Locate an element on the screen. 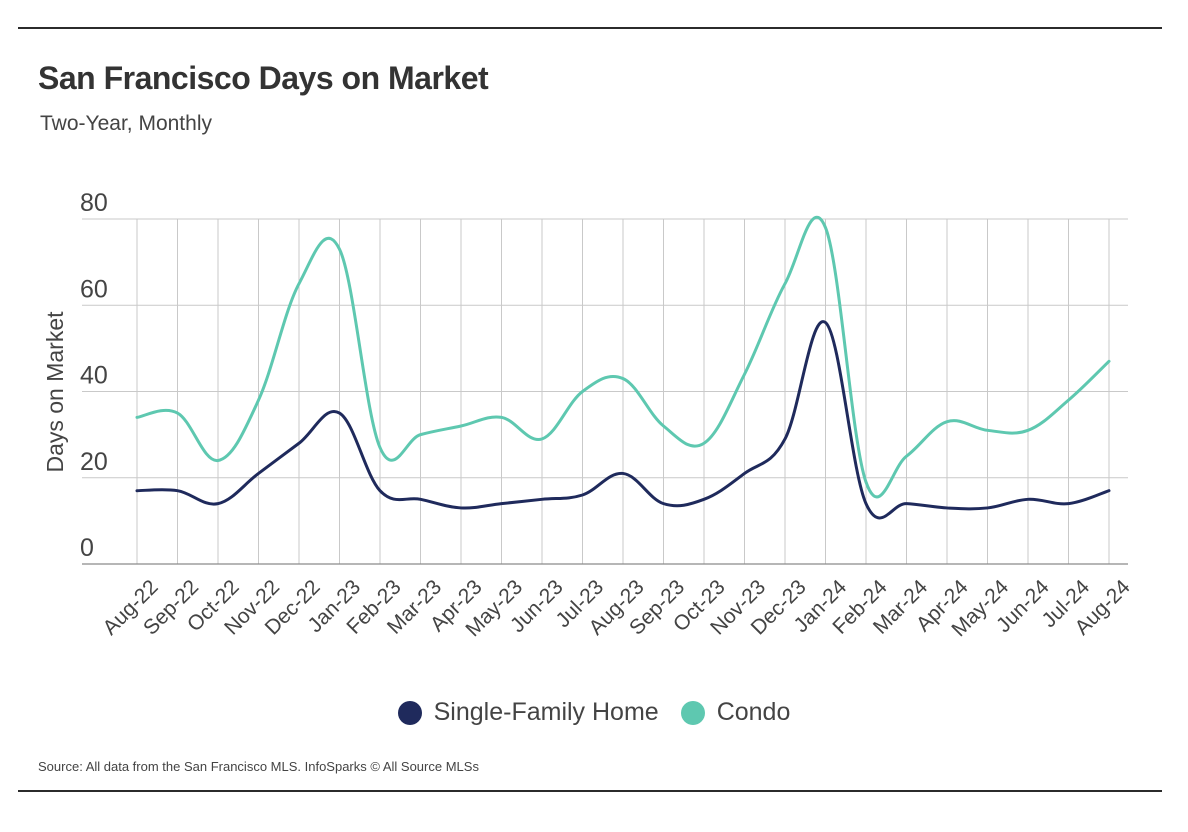 The height and width of the screenshot is (832, 1188). legend: Single-Family Home Condo is located at coordinates (594, 712).